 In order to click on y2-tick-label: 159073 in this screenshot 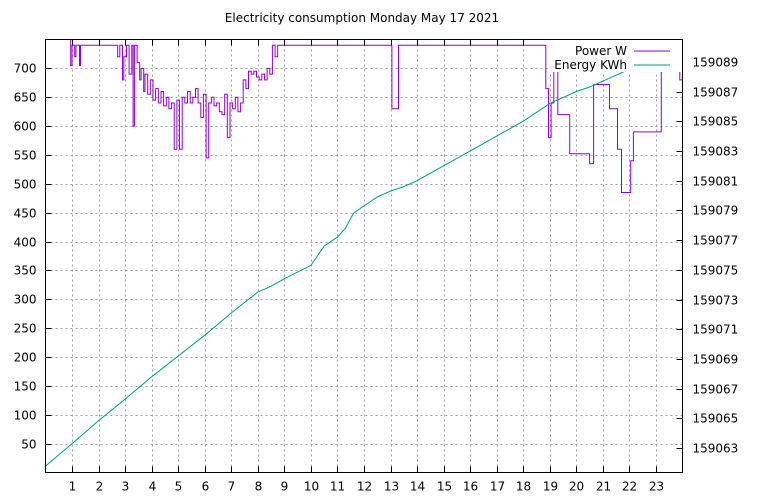, I will do `click(716, 301)`.